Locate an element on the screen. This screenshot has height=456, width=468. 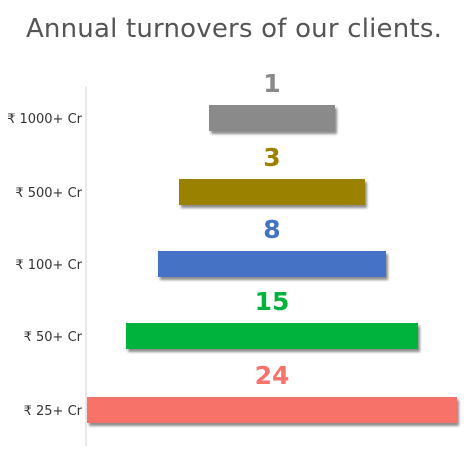
chart-title: Annual turnovers of our clients. is located at coordinates (234, 29).